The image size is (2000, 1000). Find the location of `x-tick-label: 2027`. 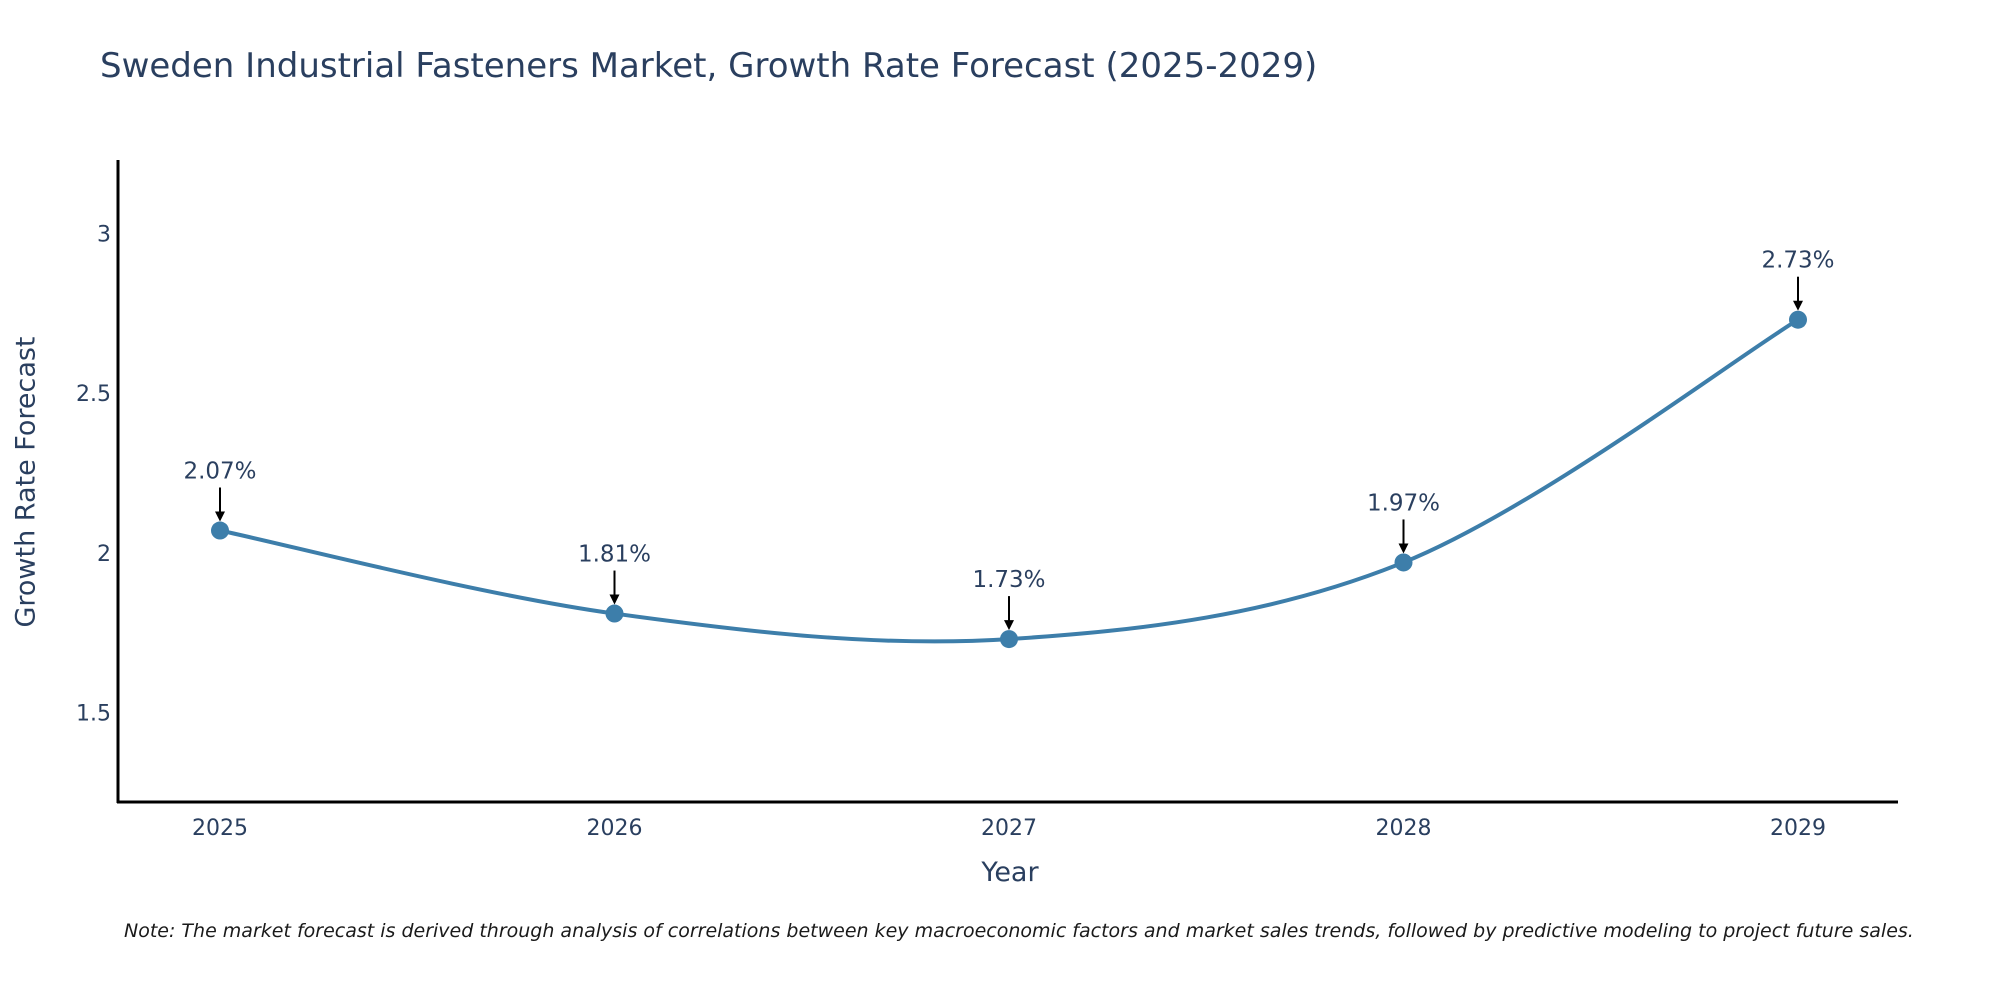

x-tick-label: 2027 is located at coordinates (1009, 828).